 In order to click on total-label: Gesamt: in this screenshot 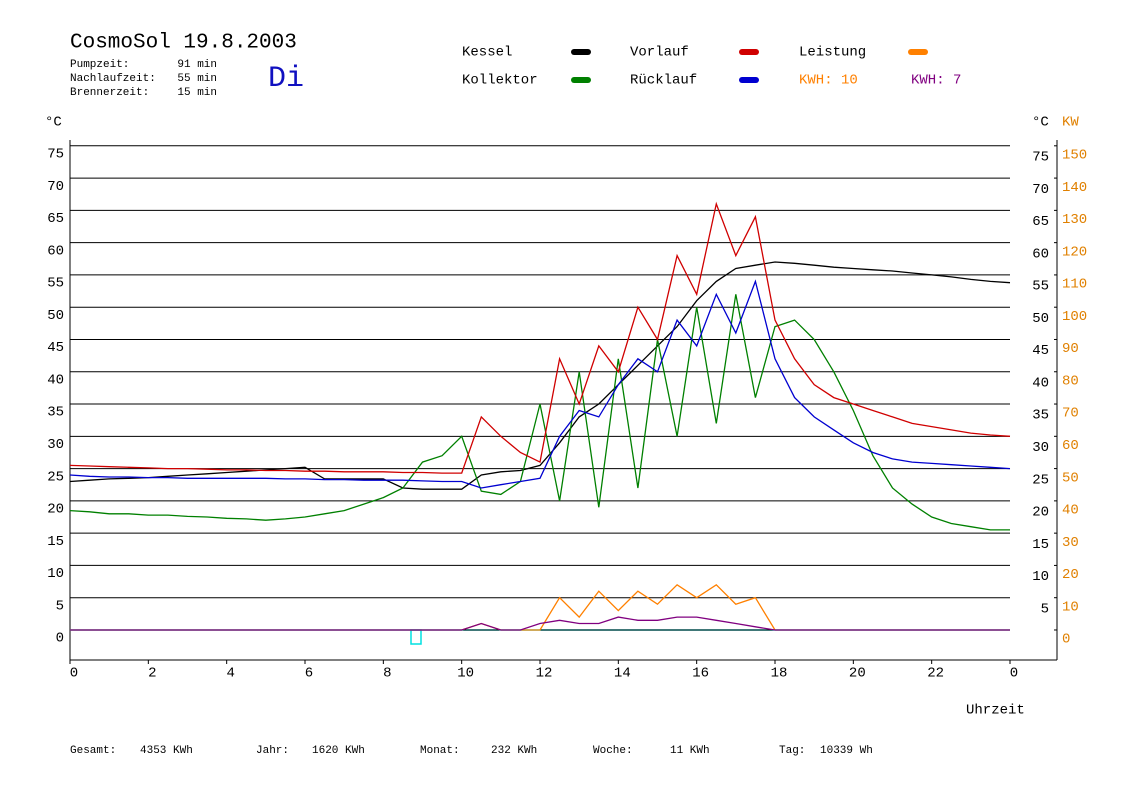, I will do `click(93, 751)`.